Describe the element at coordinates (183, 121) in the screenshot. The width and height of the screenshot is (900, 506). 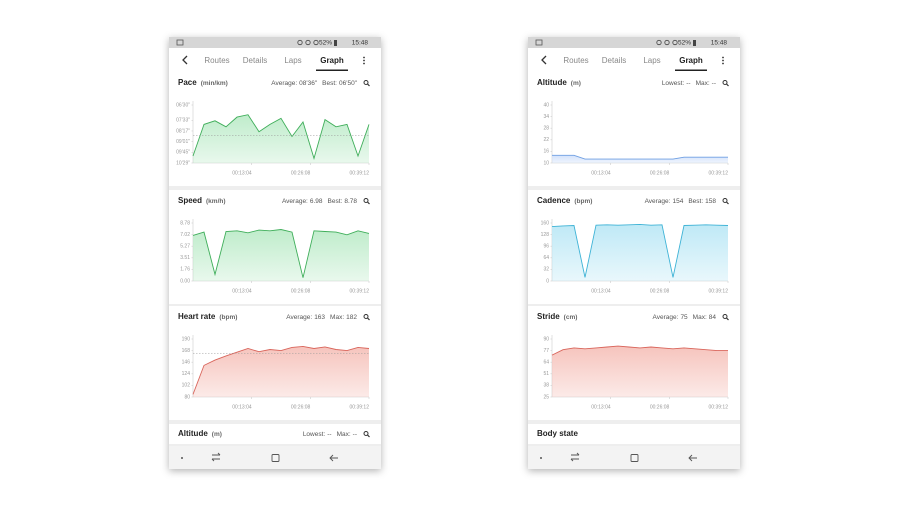
I see `y-tick-label: 07'33"` at that location.